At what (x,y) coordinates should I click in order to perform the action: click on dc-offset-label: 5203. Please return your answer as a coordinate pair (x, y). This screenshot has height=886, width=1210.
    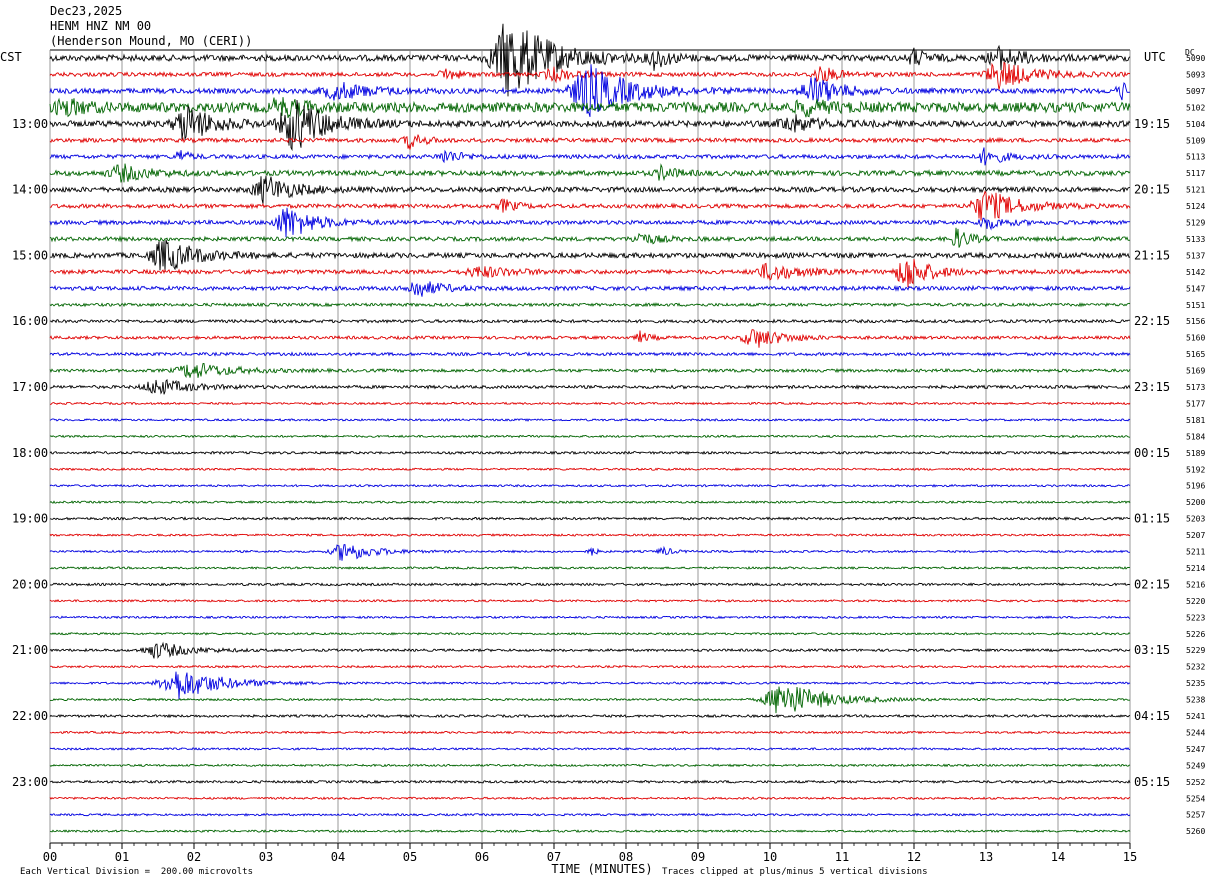
    Looking at the image, I should click on (1195, 519).